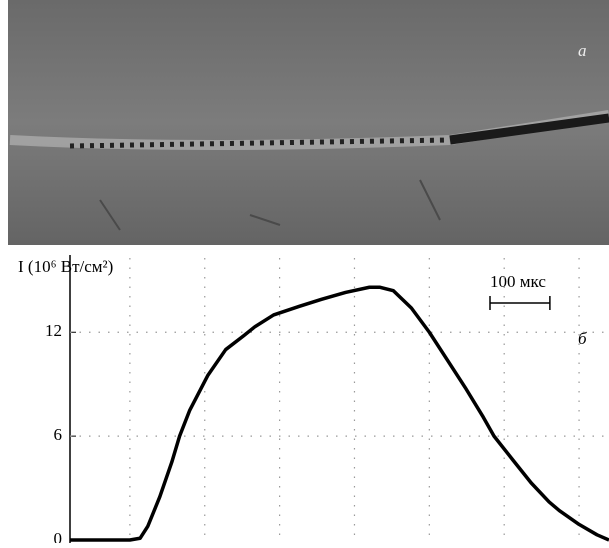 The height and width of the screenshot is (548, 609). I want to click on y-axis-label: I (10⁶ Вт/см²), so click(65, 266).